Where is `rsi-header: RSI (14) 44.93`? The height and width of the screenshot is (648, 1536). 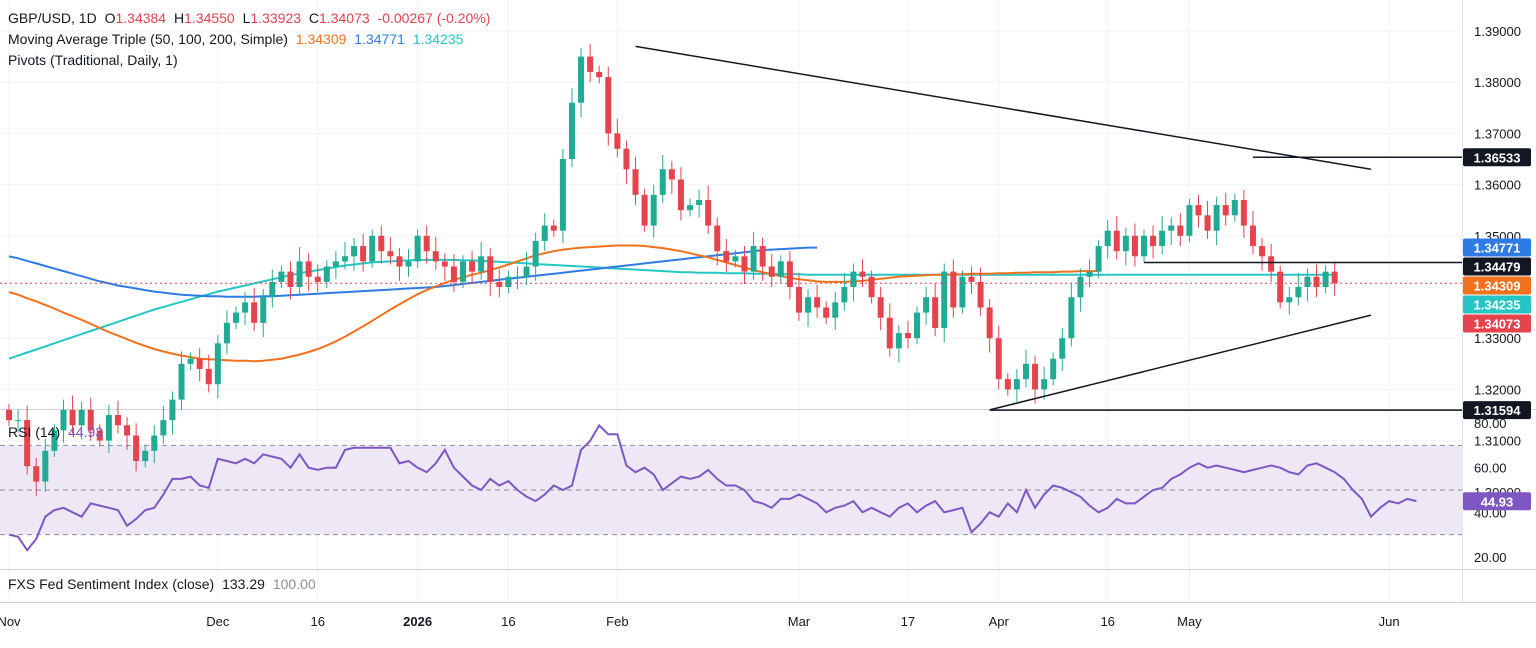
rsi-header: RSI (14) 44.93 is located at coordinates (57, 432).